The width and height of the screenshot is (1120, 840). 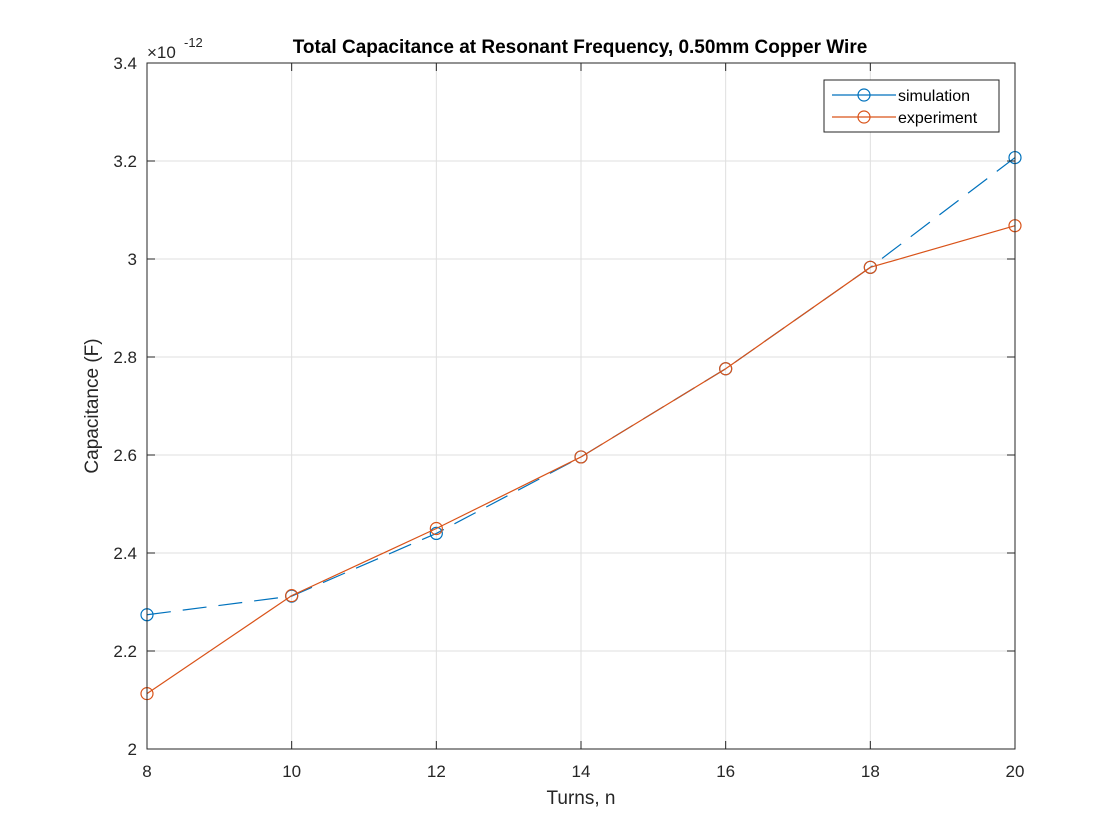 What do you see at coordinates (161, 52) in the screenshot?
I see `y-exponent-base: ×10` at bounding box center [161, 52].